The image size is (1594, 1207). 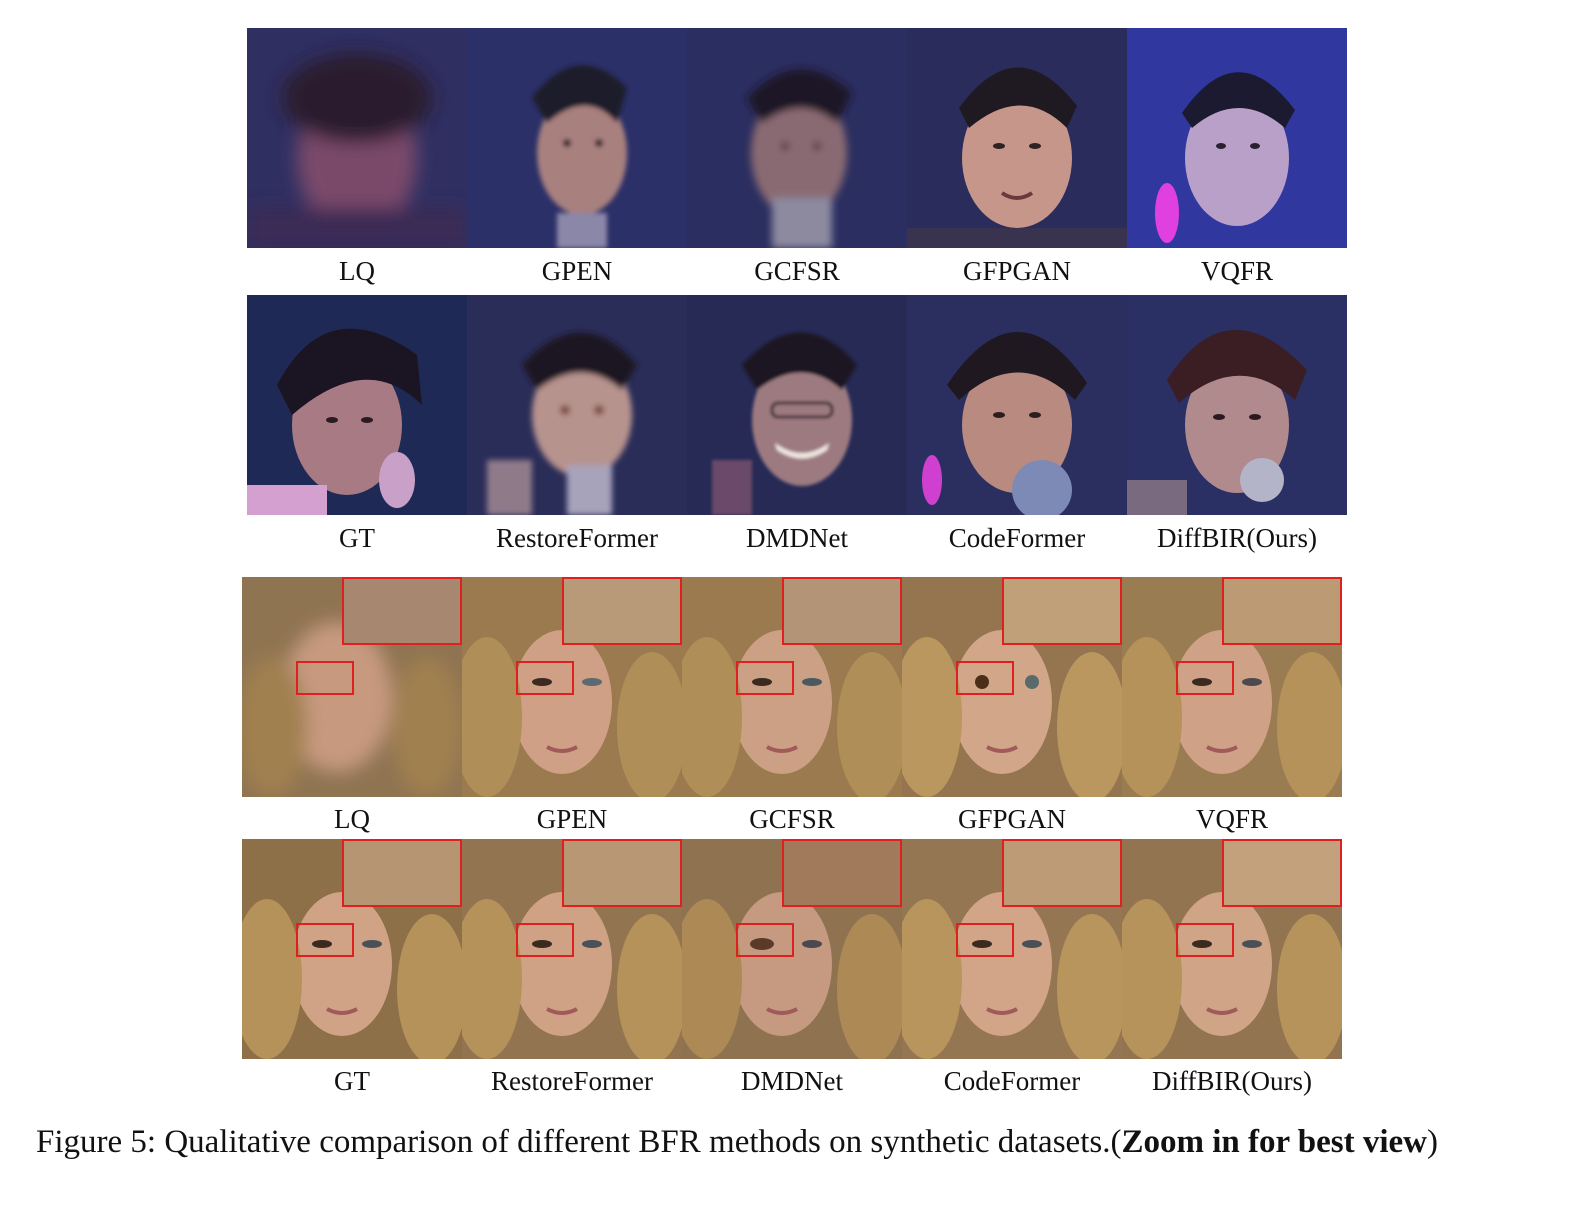 I want to click on panel-b-row1-images, so click(x=792, y=687).